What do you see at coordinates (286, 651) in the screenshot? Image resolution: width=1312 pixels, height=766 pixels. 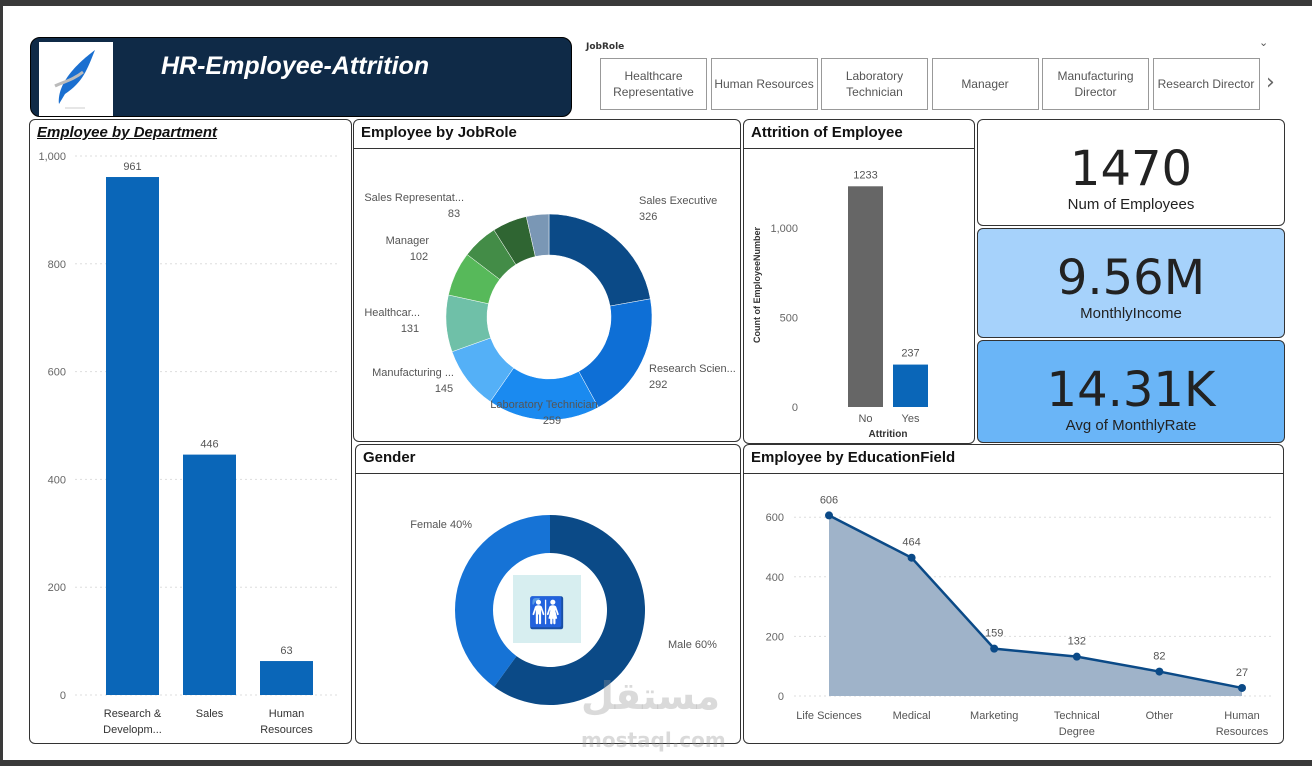 I see `data-label: 63` at bounding box center [286, 651].